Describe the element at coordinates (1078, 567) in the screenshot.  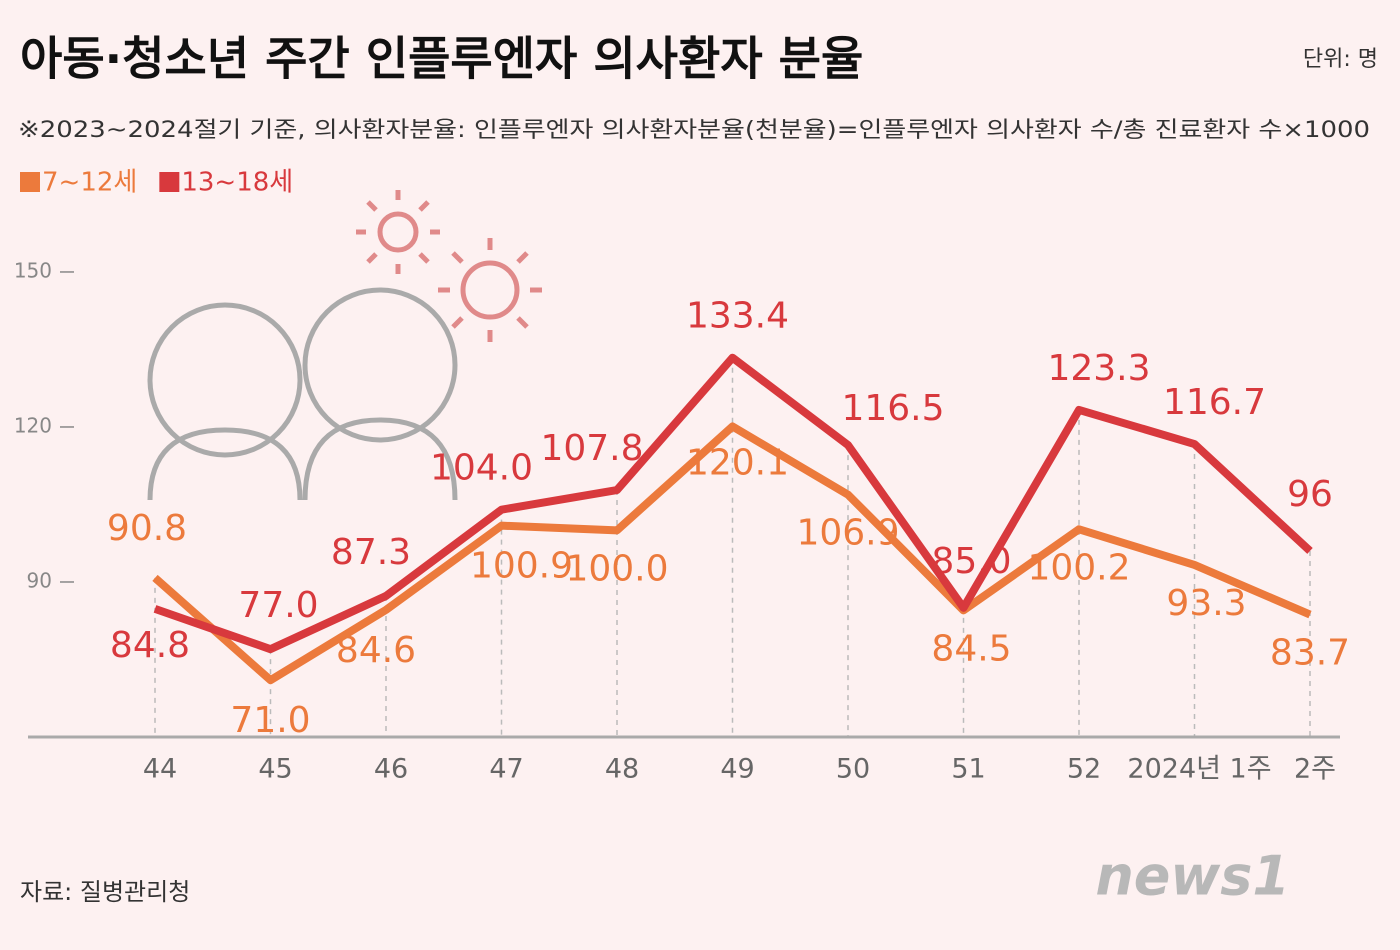
I see `data-label: 100.2` at that location.